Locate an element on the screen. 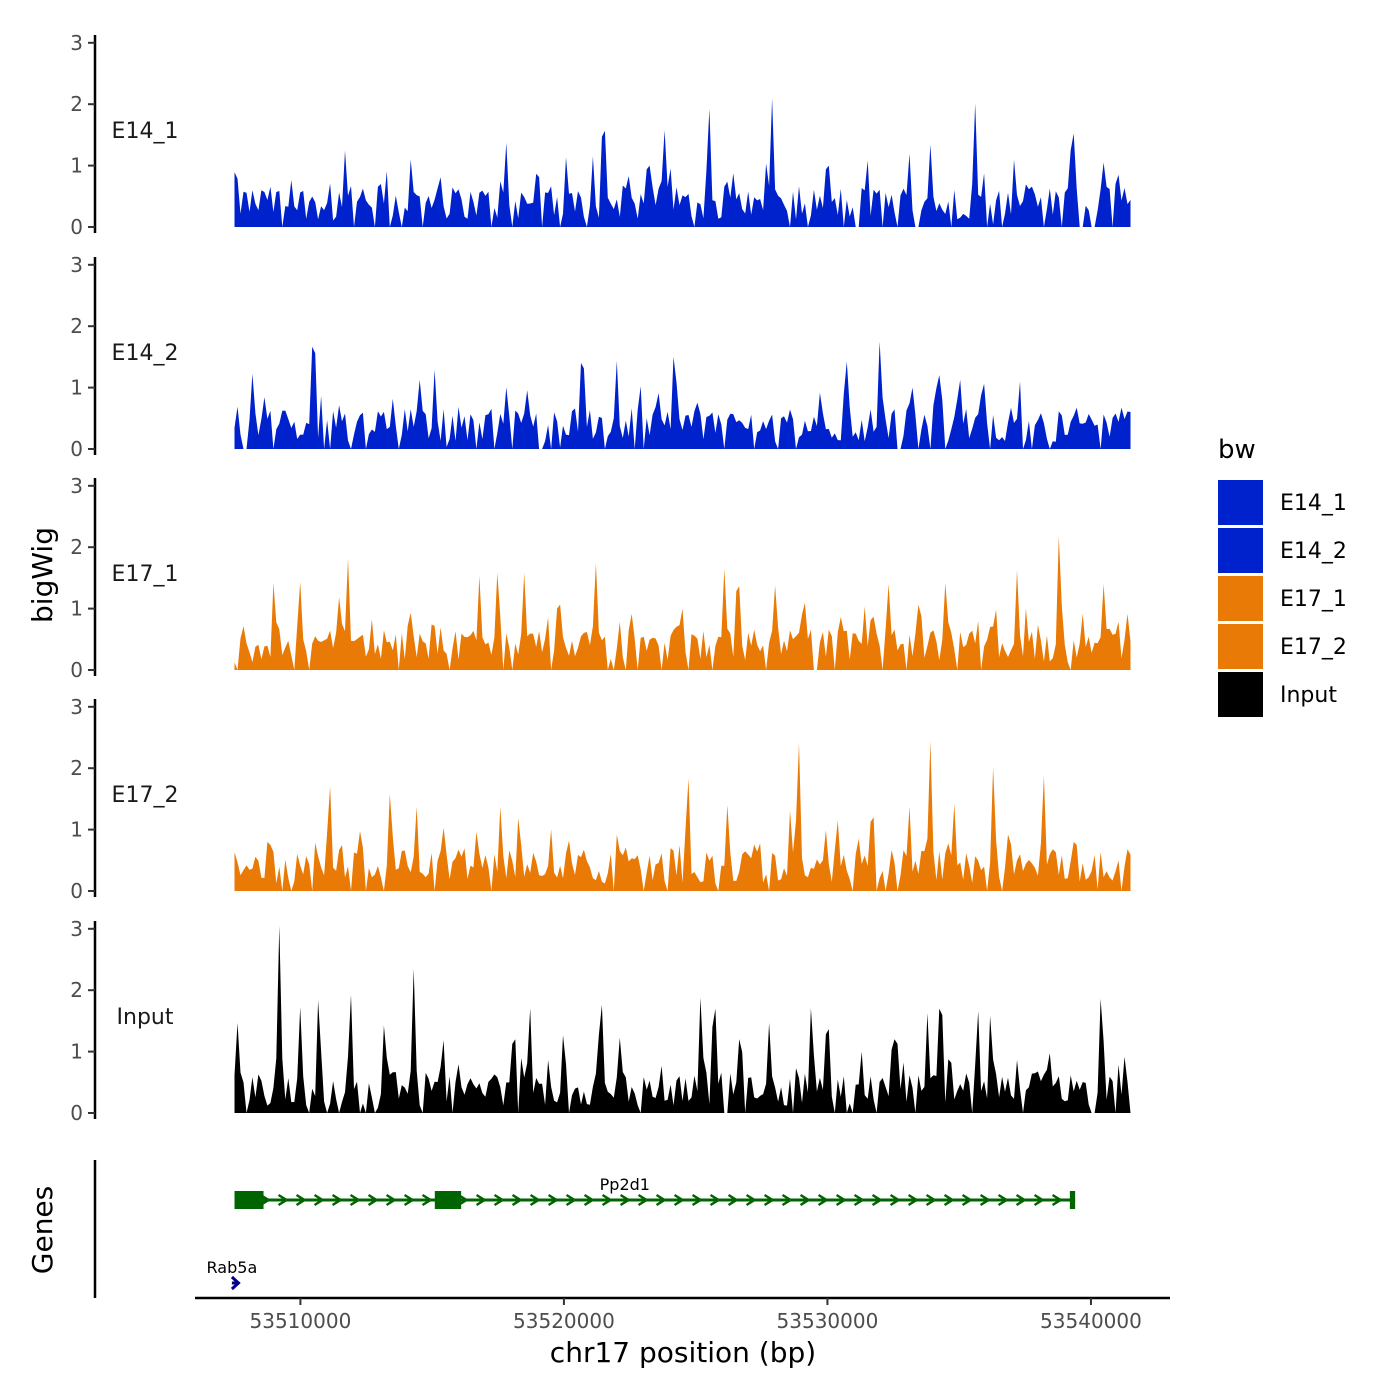 This screenshot has width=1400, height=1400. legend-label: E14_1 is located at coordinates (1313, 503).